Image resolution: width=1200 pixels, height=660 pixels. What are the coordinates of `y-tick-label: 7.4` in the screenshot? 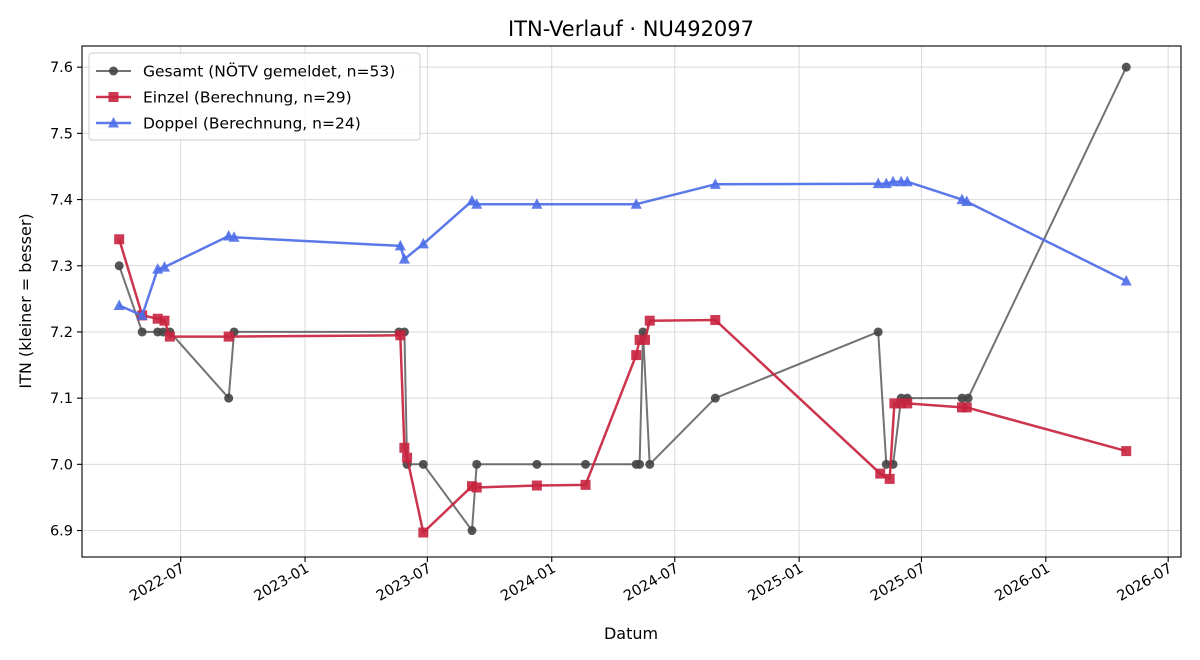 It's located at (61, 201).